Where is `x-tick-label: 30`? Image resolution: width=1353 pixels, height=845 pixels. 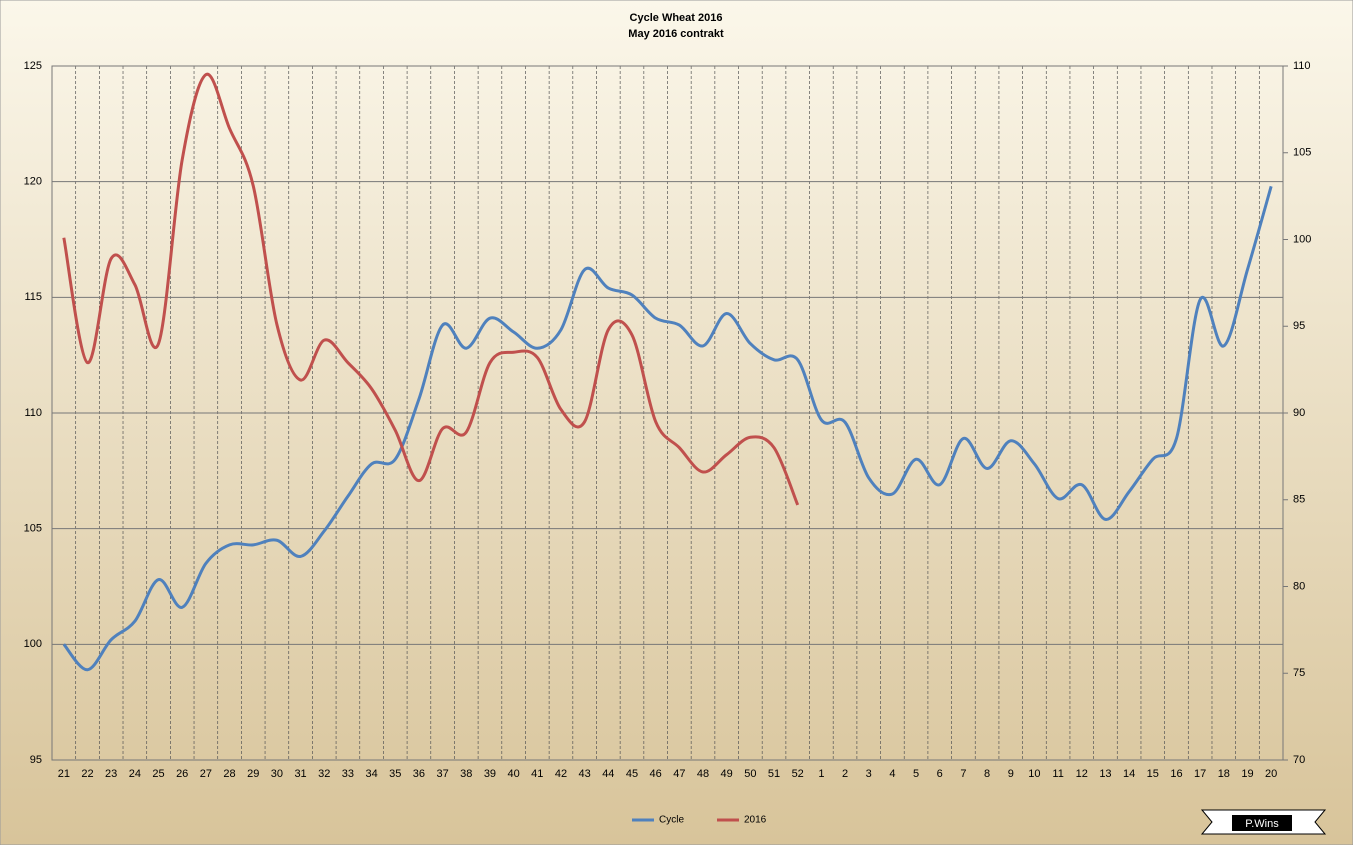
x-tick-label: 30 is located at coordinates (277, 774).